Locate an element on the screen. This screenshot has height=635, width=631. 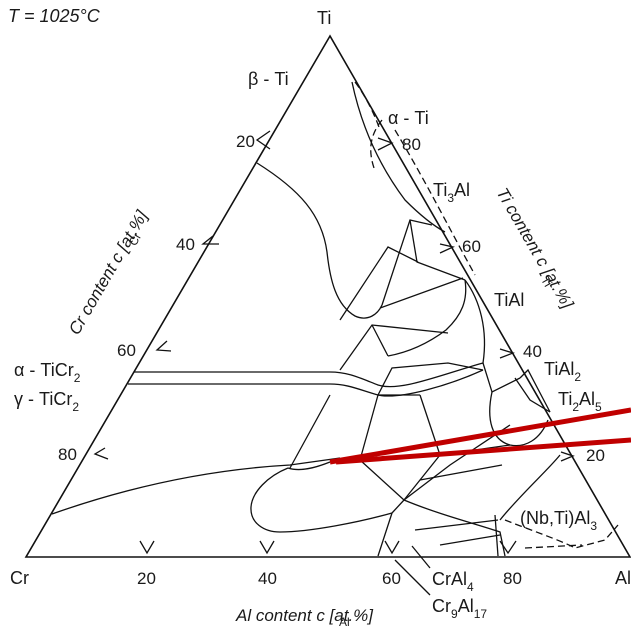
highlight-lines is located at coordinates (480, 436).